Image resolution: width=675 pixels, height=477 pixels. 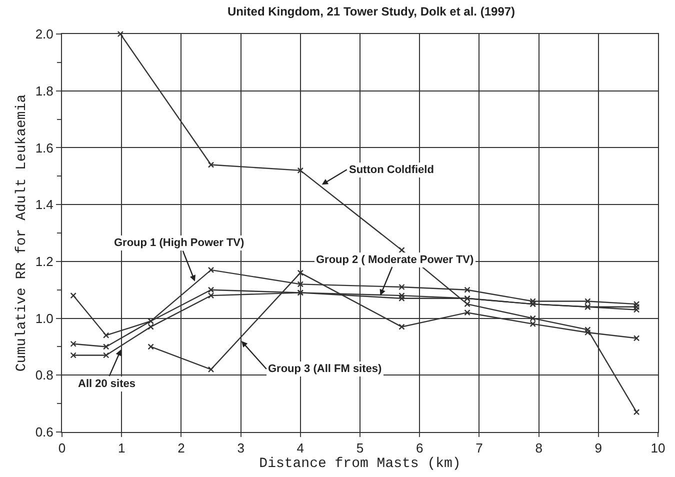 I want to click on chart-title: United Kingdom, 21 Tower Study, Dolk et al. (1997), so click(x=371, y=11).